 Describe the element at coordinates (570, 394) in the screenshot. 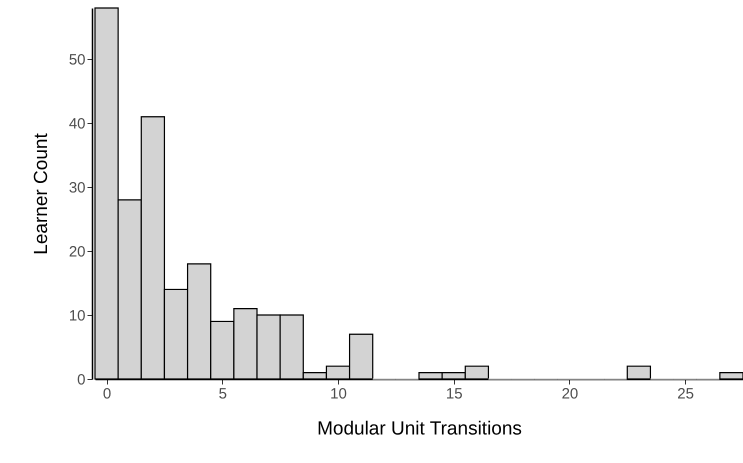

I see `x-tick-label: 20` at that location.